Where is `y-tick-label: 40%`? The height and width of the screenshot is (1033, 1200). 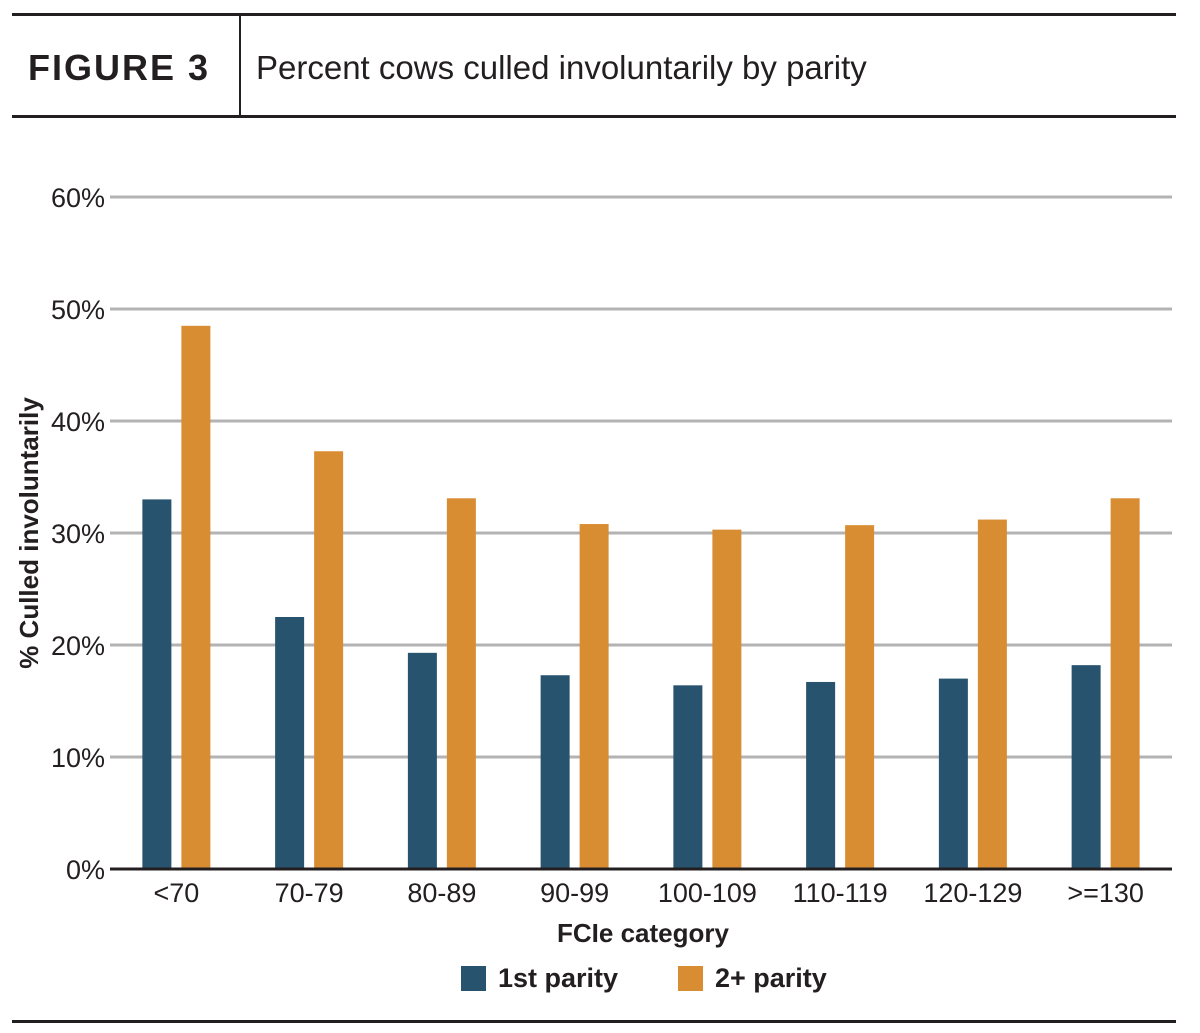 y-tick-label: 40% is located at coordinates (78, 422).